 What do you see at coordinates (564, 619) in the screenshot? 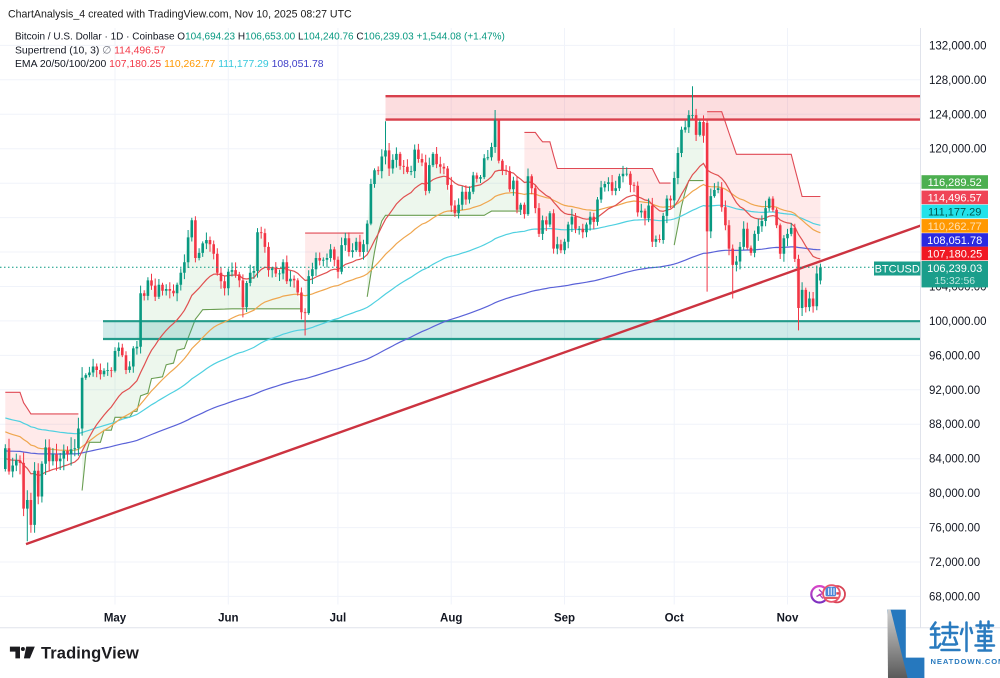
I see `svg-text: Sep` at bounding box center [564, 619].